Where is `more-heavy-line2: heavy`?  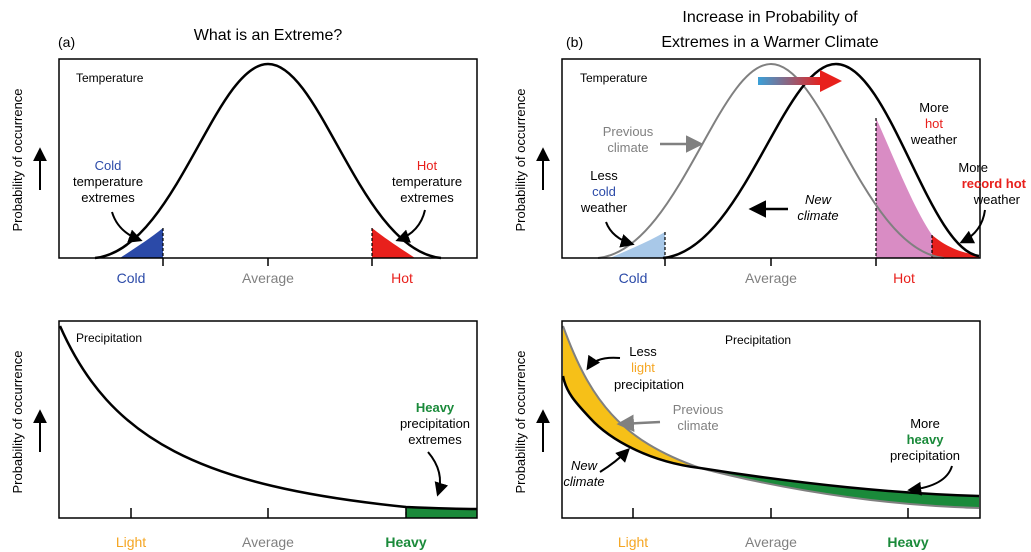 more-heavy-line2: heavy is located at coordinates (926, 439).